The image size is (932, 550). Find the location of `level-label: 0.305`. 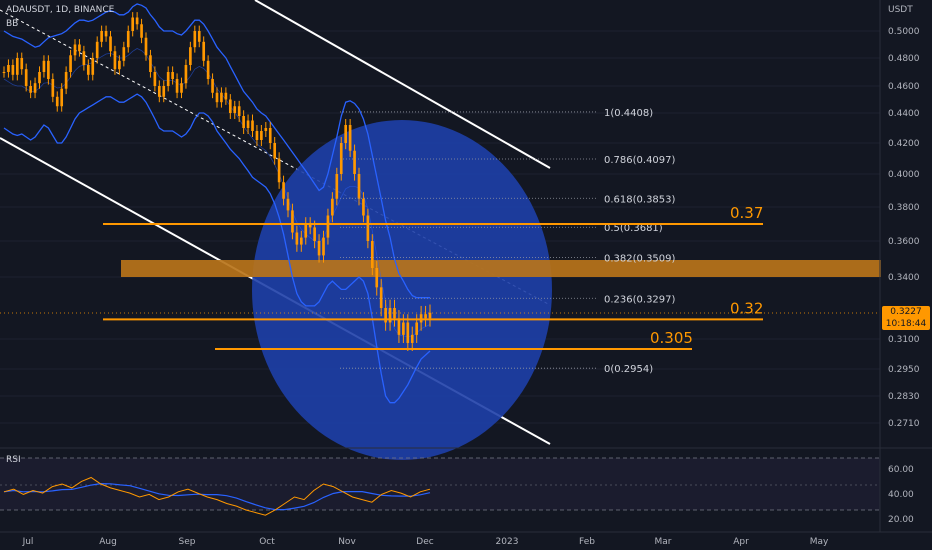

level-label: 0.305 is located at coordinates (671, 338).